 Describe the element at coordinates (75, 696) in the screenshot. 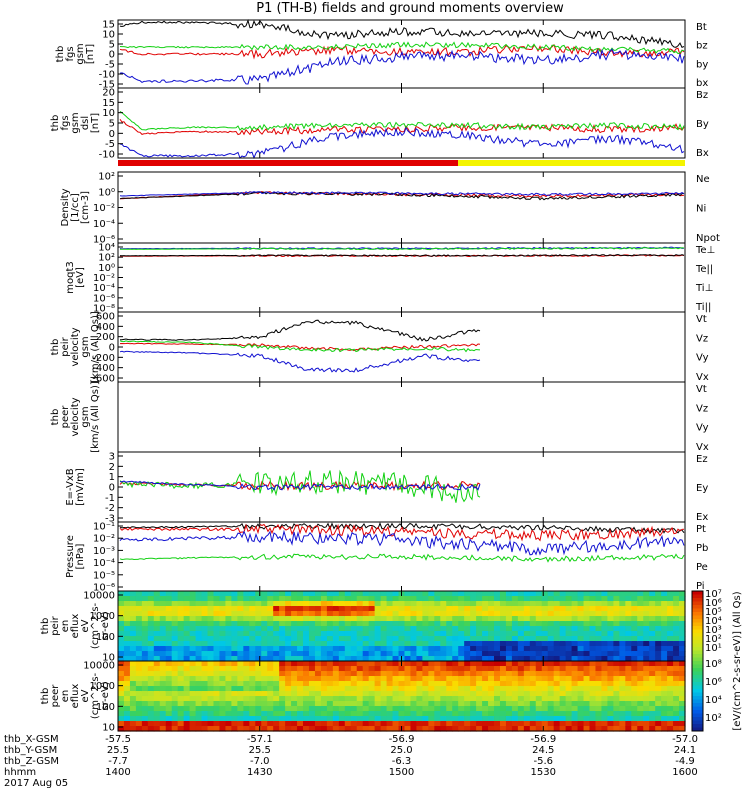

I see `y-axis-label-line: eflux` at that location.